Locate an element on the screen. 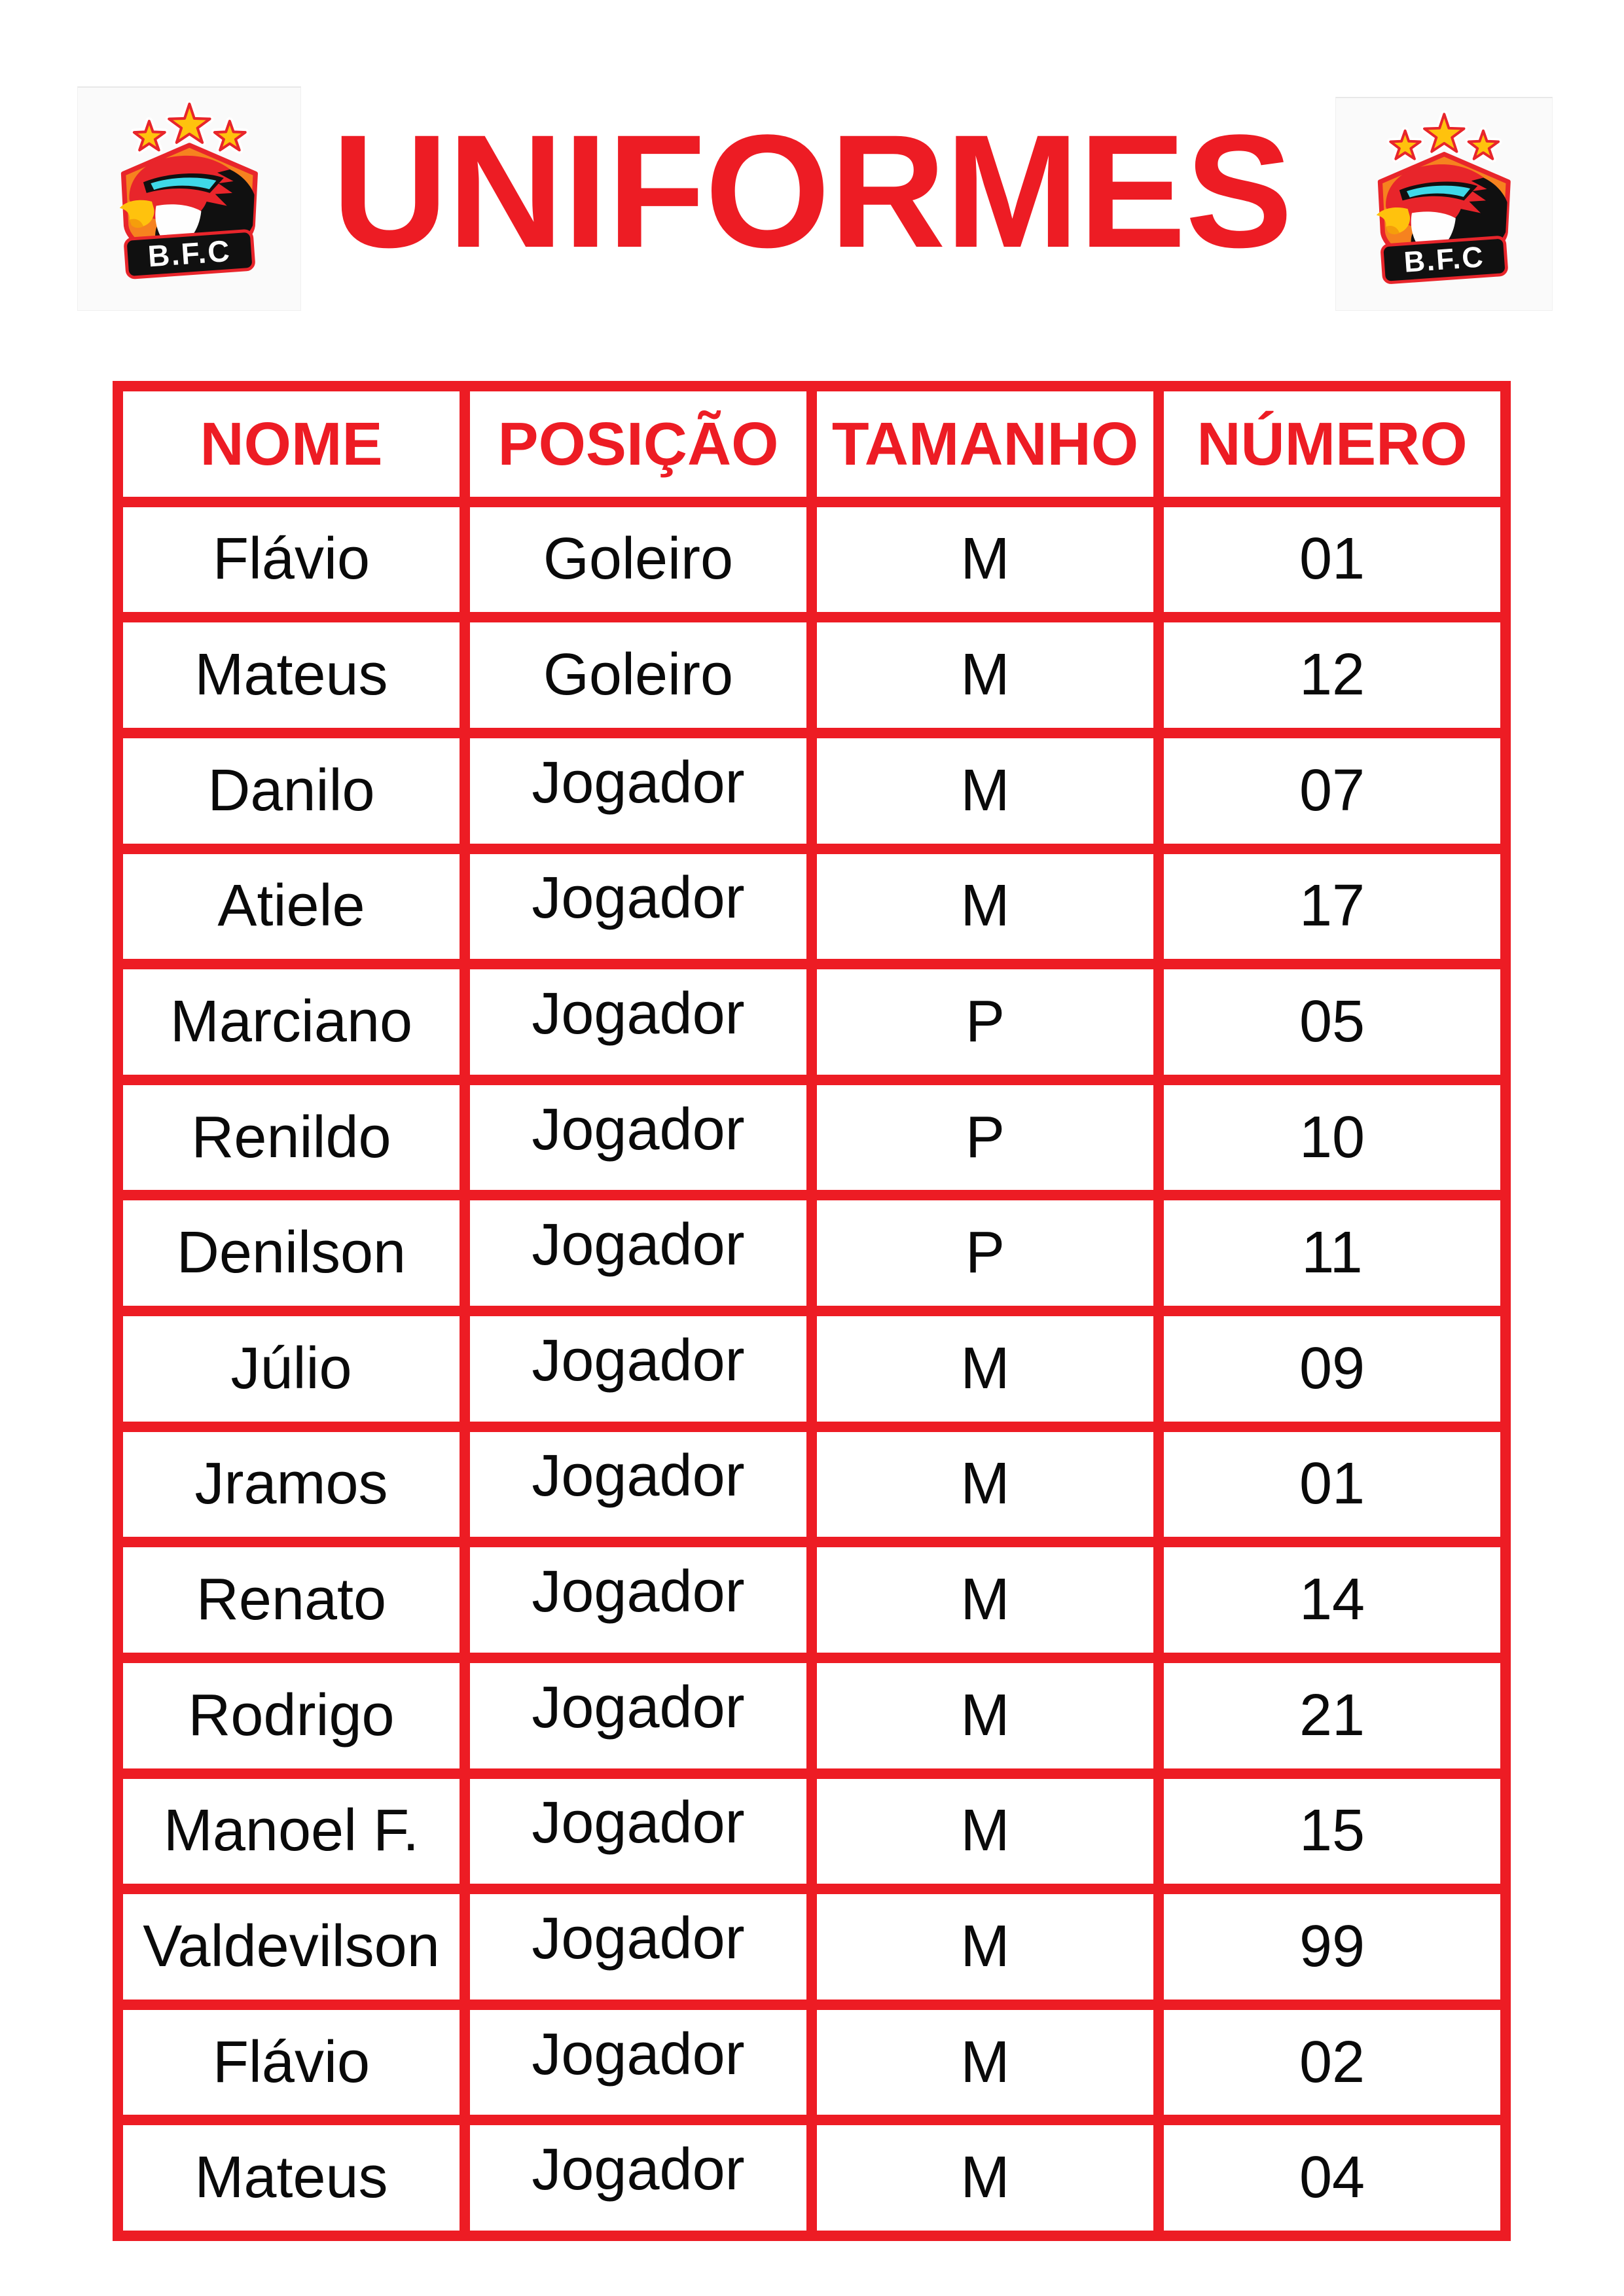 This screenshot has height=2296, width=1624. cell-text: Renildo is located at coordinates (291, 1137).